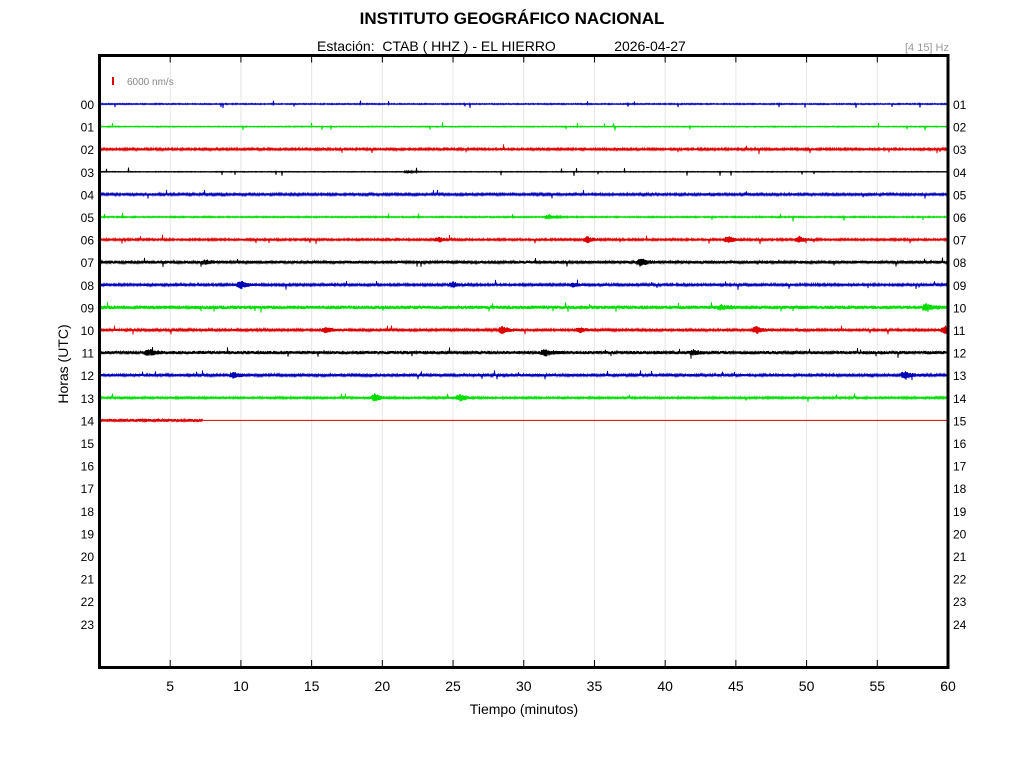 The width and height of the screenshot is (1024, 768). Describe the element at coordinates (960, 263) in the screenshot. I see `y-tick-label-right: 08` at that location.